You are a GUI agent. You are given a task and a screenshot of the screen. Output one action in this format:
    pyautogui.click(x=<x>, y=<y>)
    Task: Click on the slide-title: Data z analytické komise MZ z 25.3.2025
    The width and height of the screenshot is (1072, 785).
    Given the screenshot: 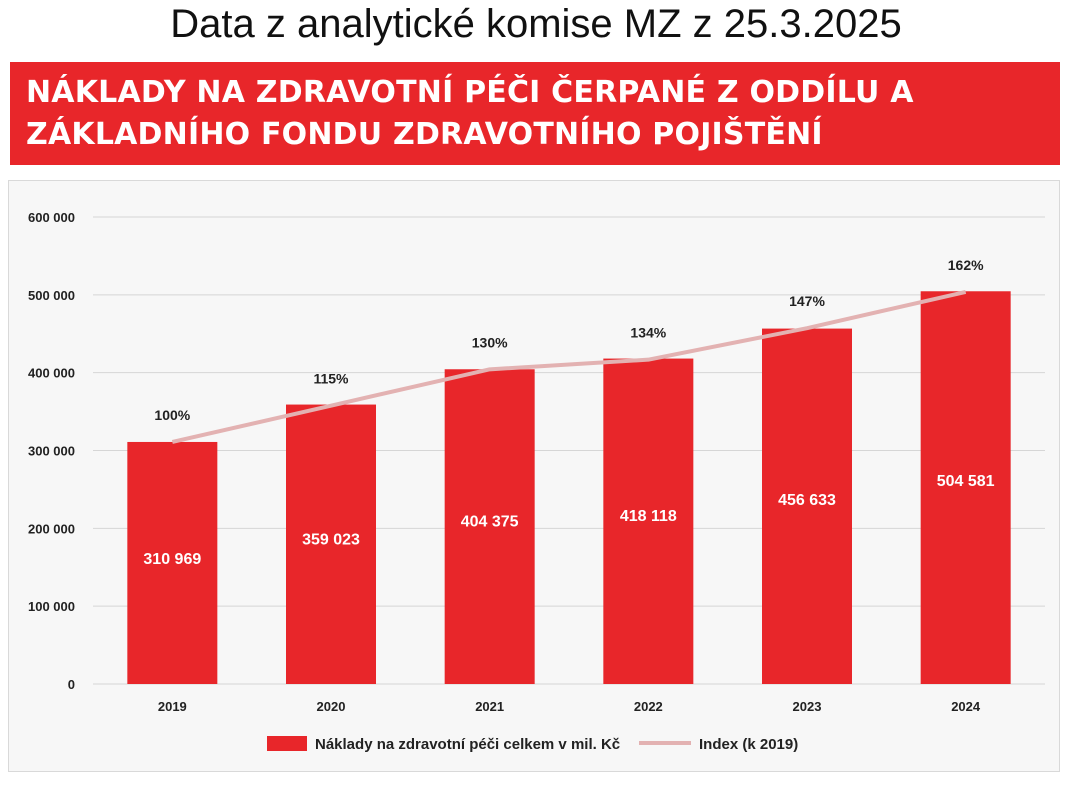 What is the action you would take?
    pyautogui.click(x=536, y=24)
    